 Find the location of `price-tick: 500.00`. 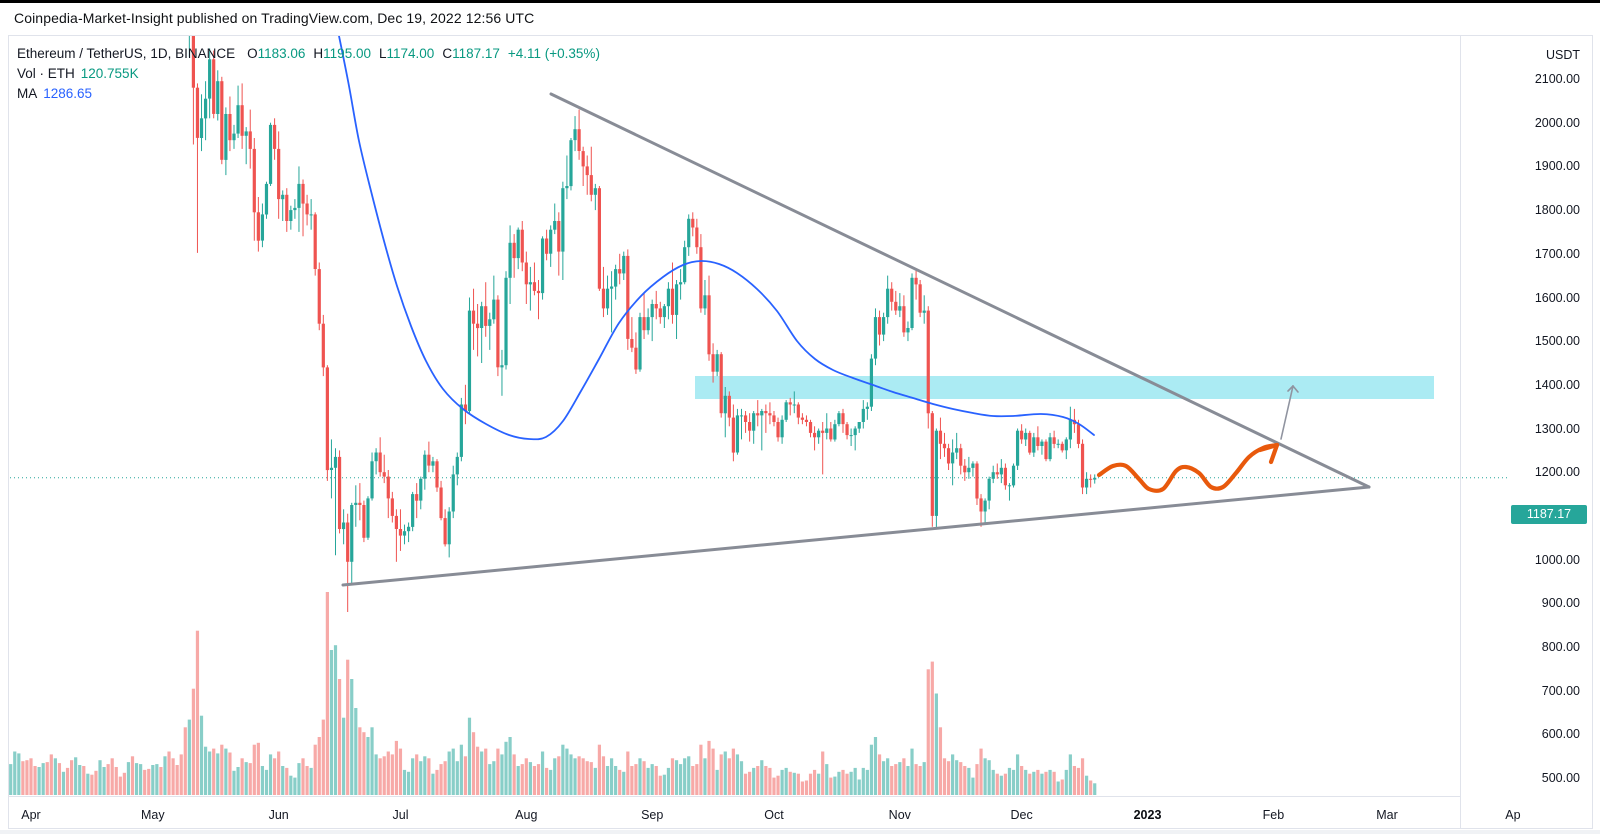

price-tick: 500.00 is located at coordinates (1560, 778).